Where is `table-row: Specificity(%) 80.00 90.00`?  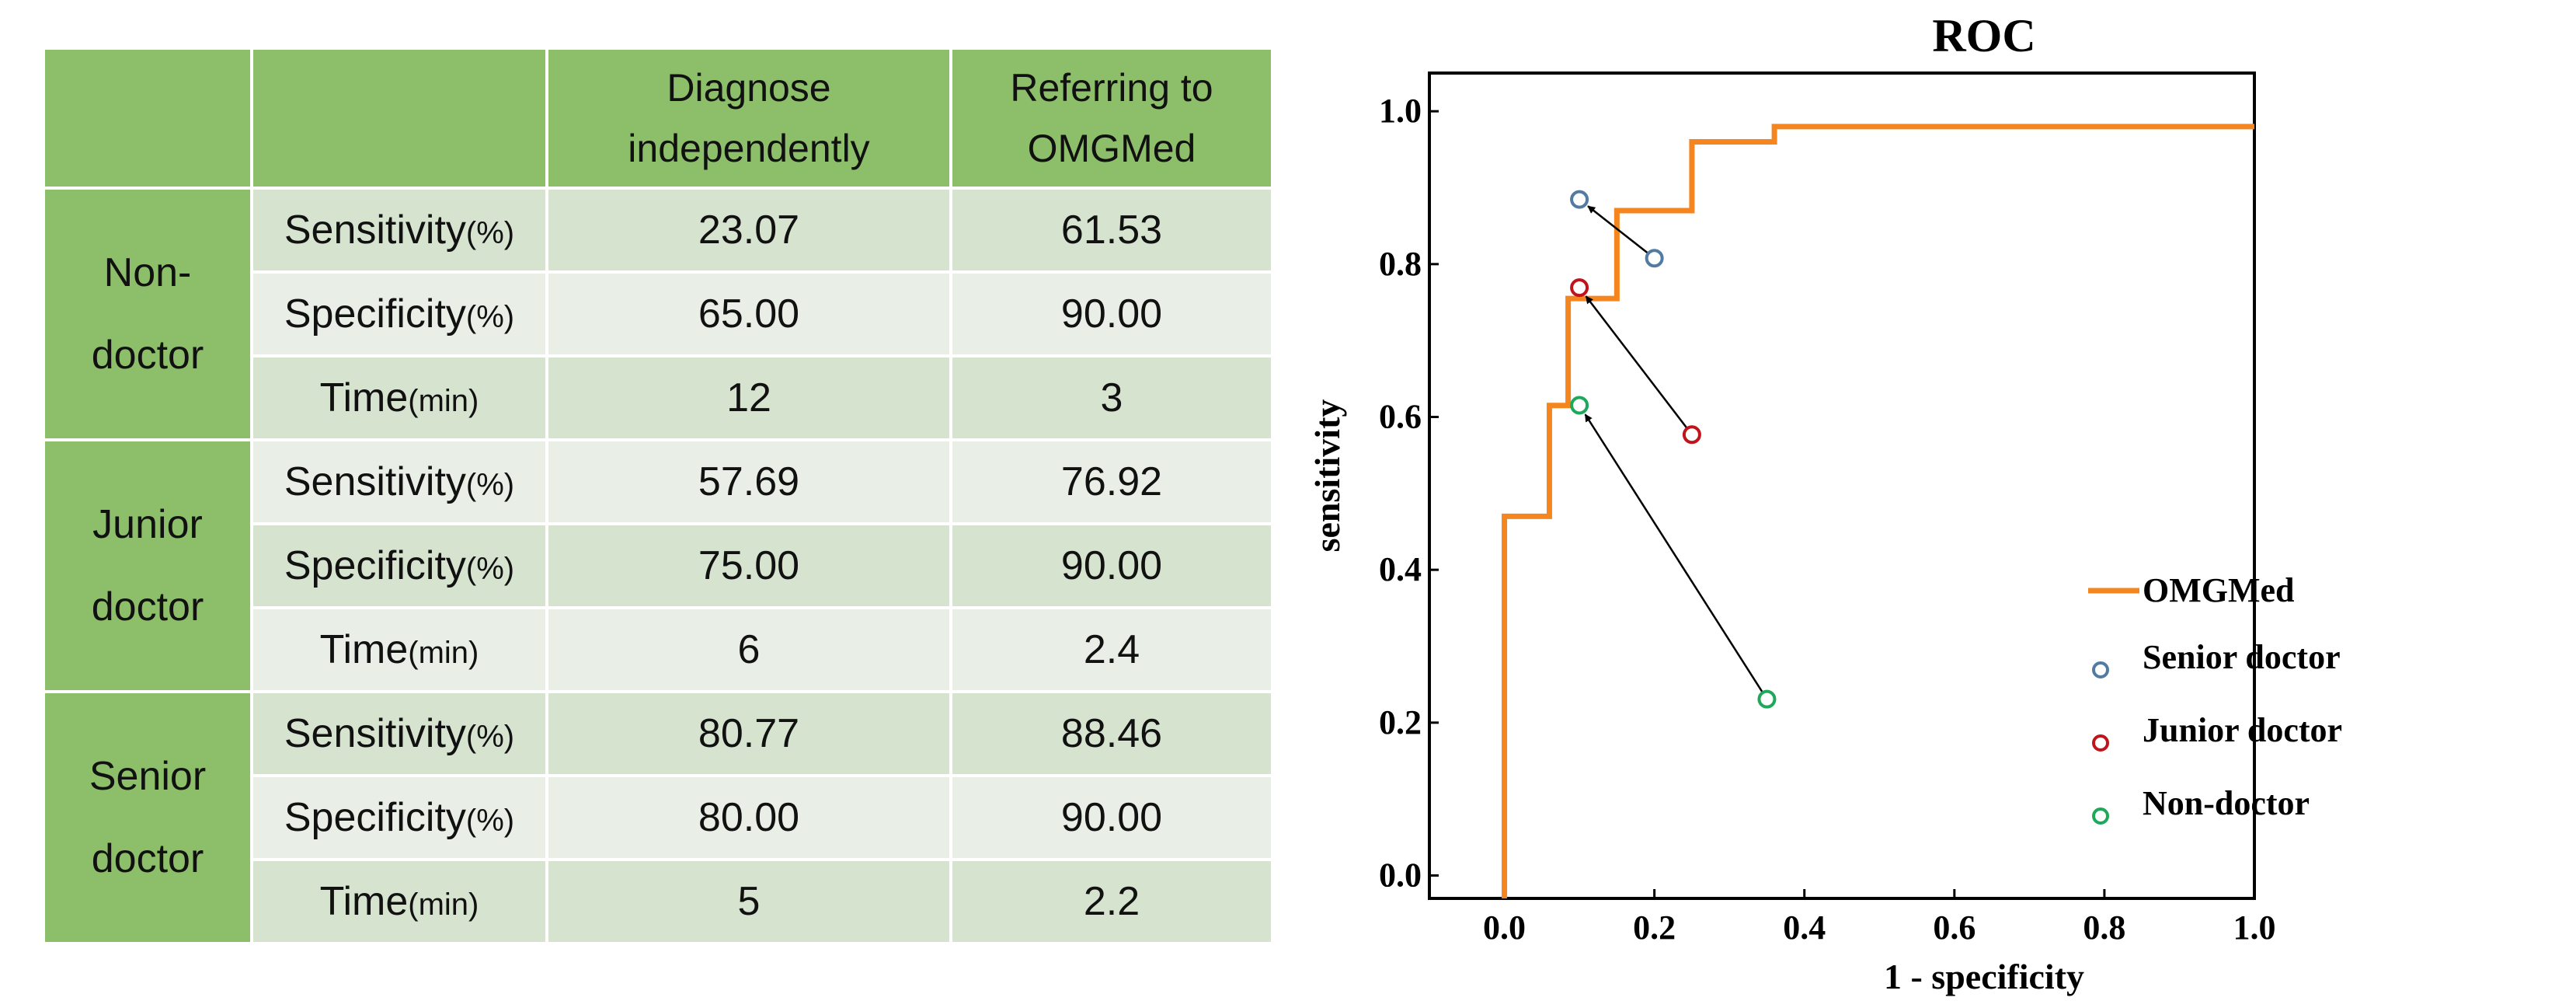 table-row: Specificity(%) 80.00 90.00 is located at coordinates (659, 818).